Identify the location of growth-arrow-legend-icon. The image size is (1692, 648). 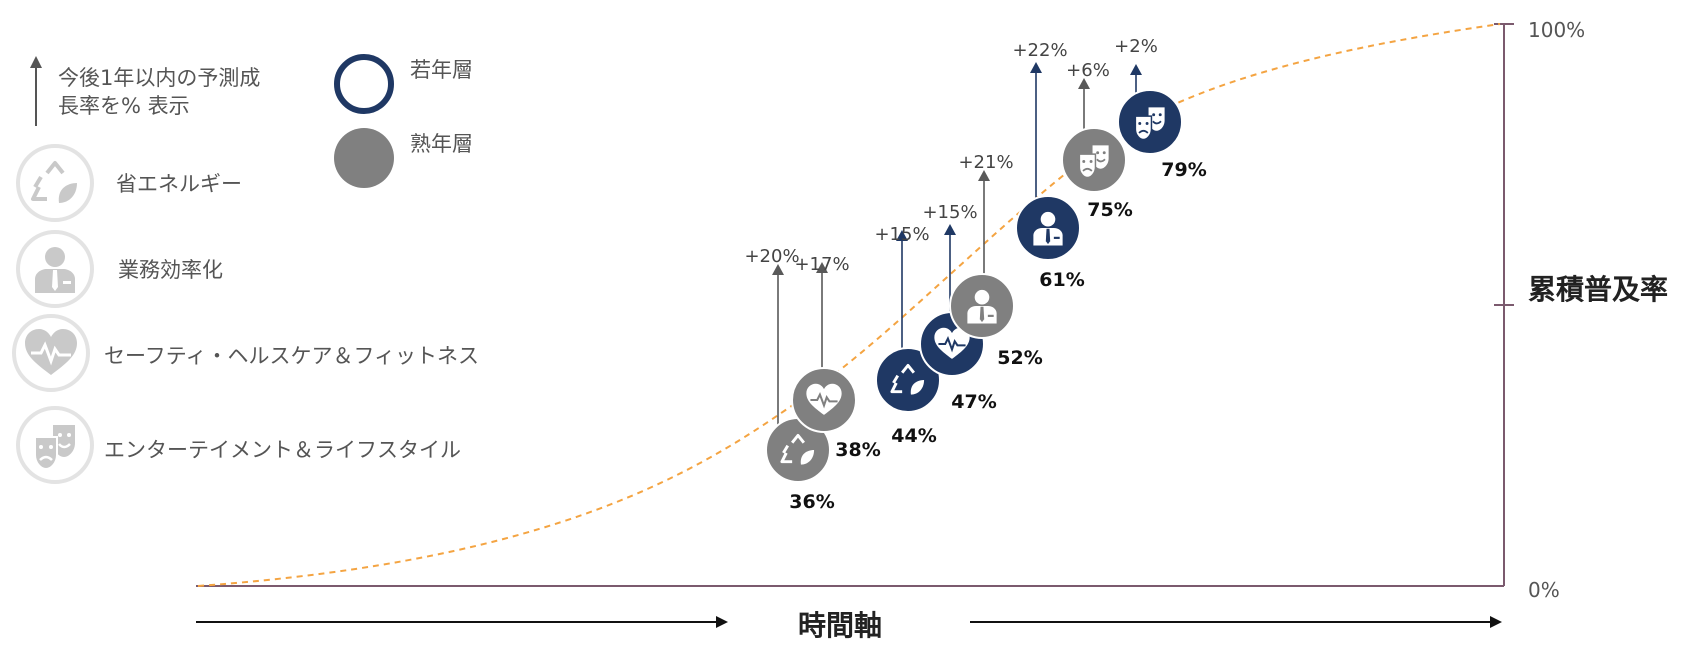
(36, 91).